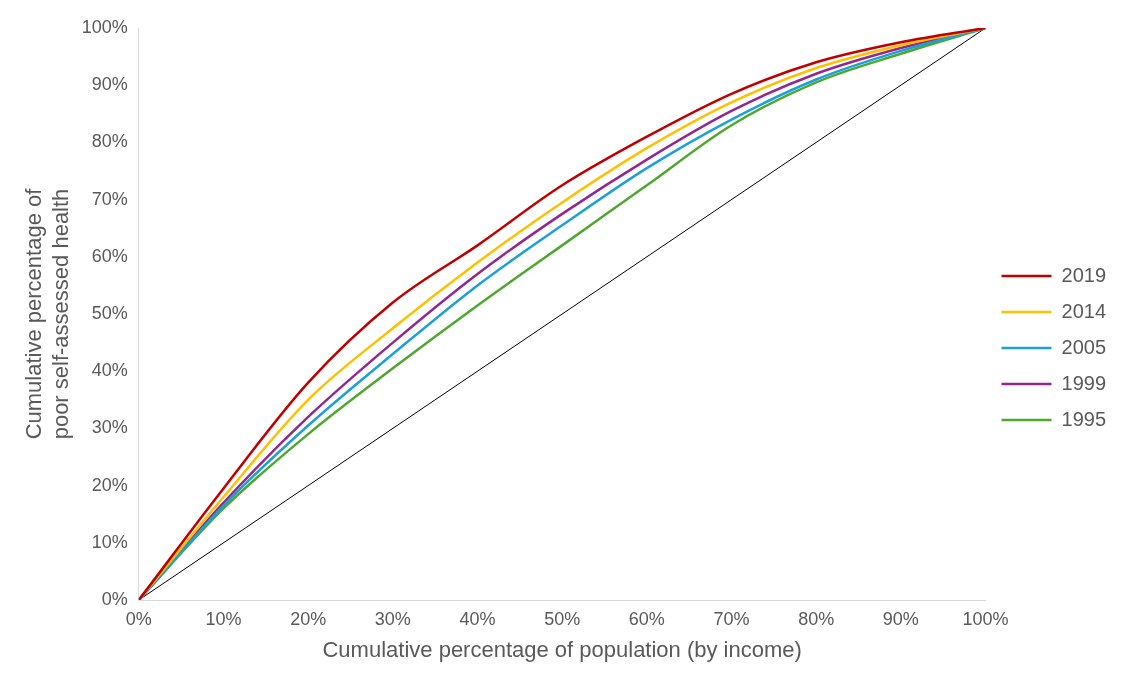 The image size is (1134, 686). What do you see at coordinates (109, 198) in the screenshot?
I see `y-tick-label: 70%` at bounding box center [109, 198].